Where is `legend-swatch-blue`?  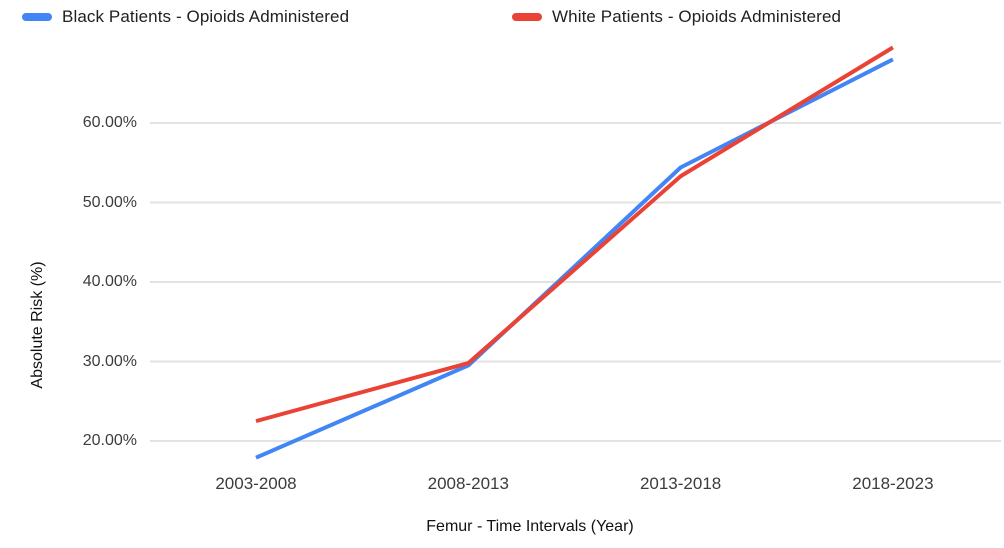 legend-swatch-blue is located at coordinates (37, 17).